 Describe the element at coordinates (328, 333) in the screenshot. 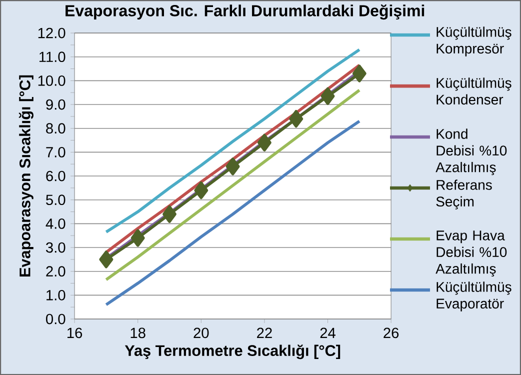

I see `x-tick-label: 24` at that location.